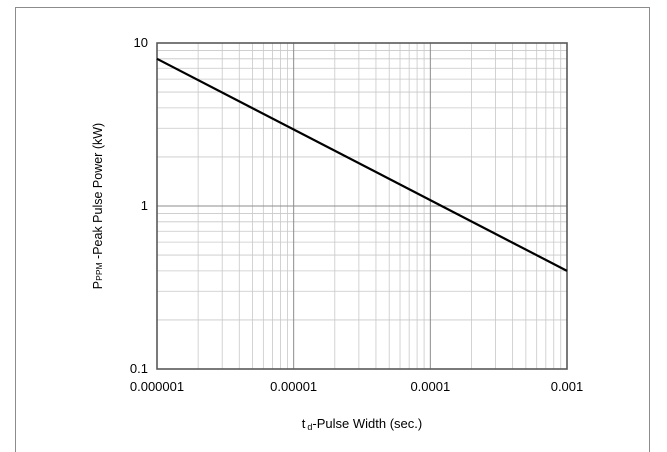  I want to click on y-axis-label: PPPM -Peak Pulse Power (kW), so click(98, 206).